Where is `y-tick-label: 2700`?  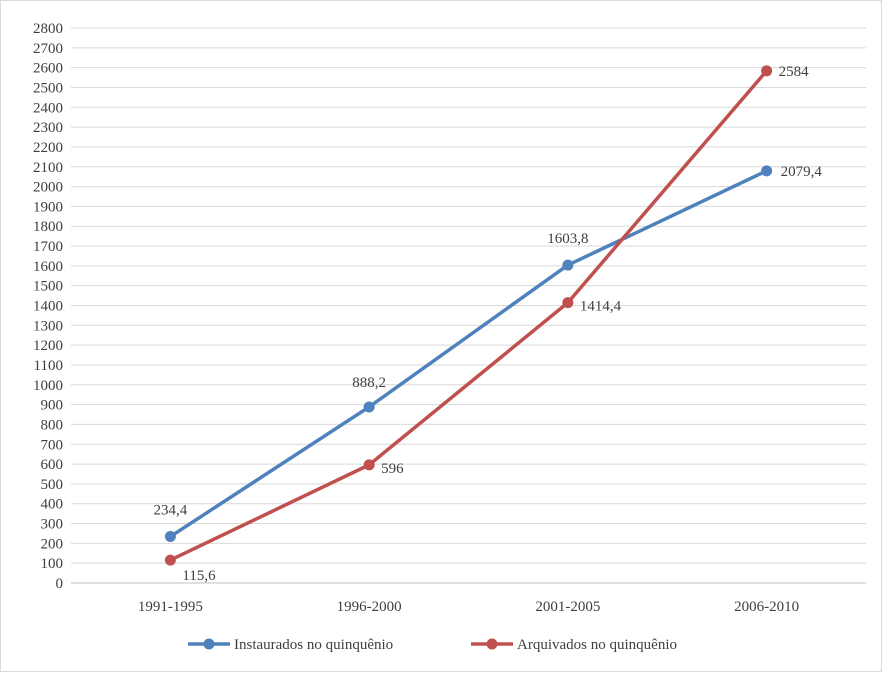 y-tick-label: 2700 is located at coordinates (48, 49).